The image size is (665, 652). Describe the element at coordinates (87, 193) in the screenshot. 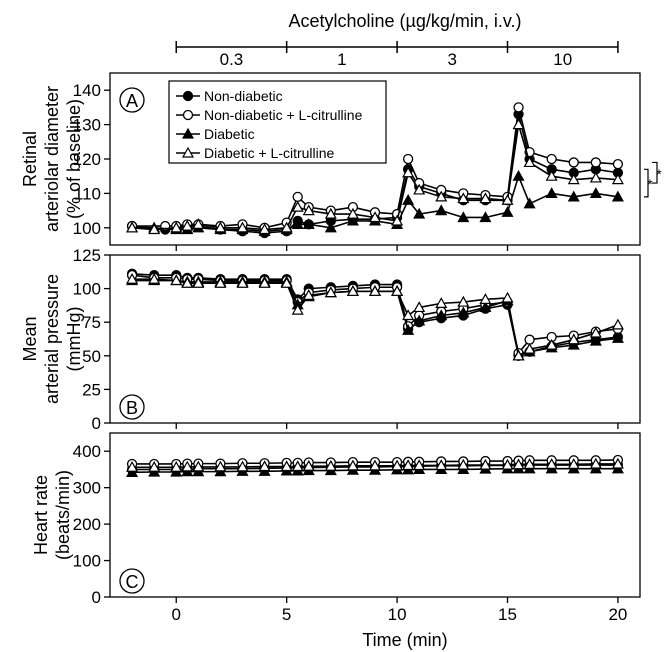

I see `y-tick-label: 110` at that location.